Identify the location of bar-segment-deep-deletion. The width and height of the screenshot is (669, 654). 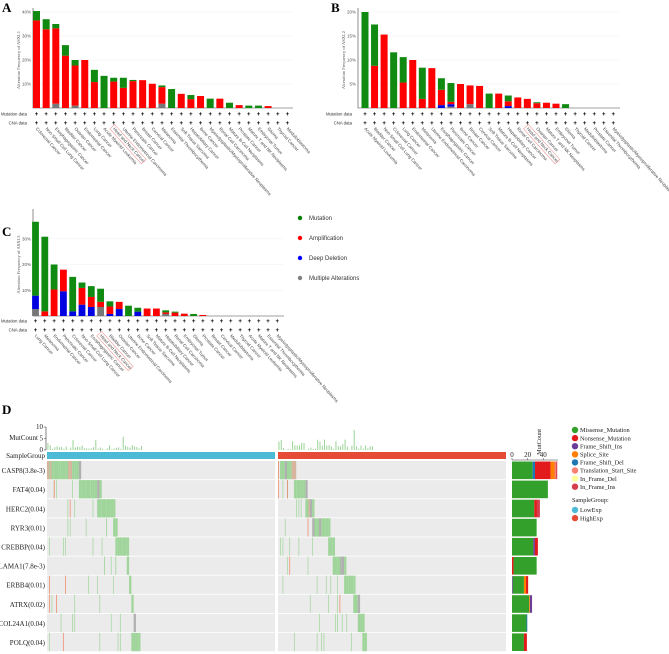
(508, 107).